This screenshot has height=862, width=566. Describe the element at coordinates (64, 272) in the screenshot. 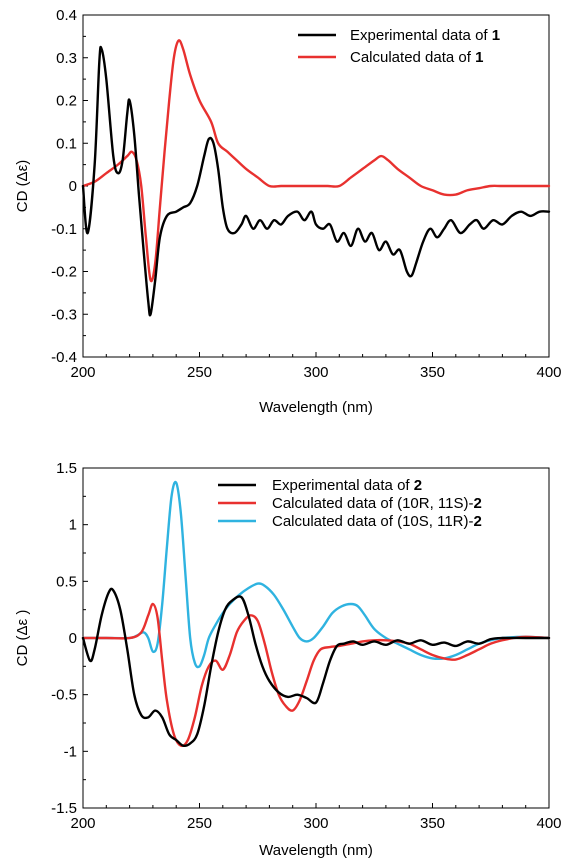

I see `chart-1-y-tick-label: -0.2` at that location.